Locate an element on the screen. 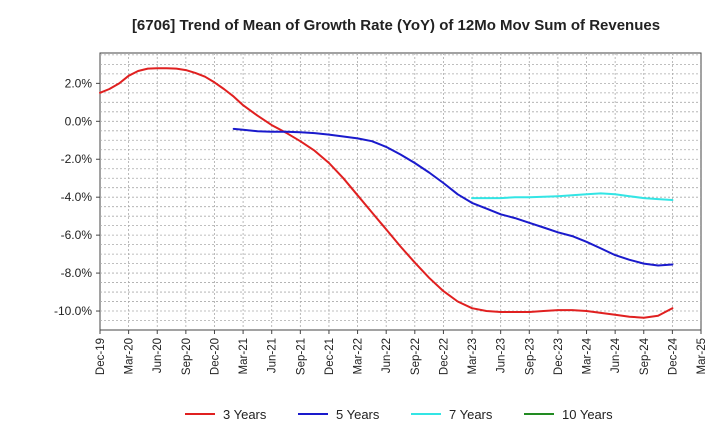  legend-label-5-years: 5 Years is located at coordinates (358, 414).